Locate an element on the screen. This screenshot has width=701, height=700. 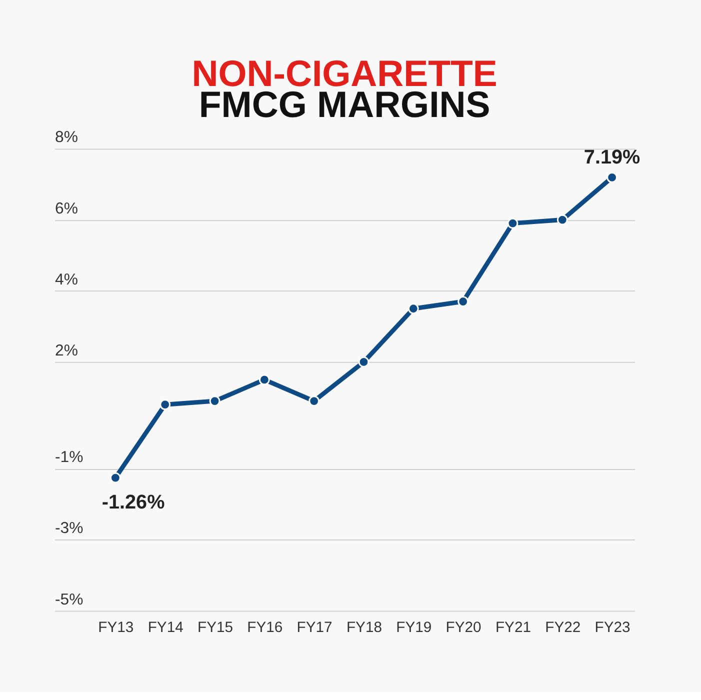
y-tick-label: -5% is located at coordinates (69, 599).